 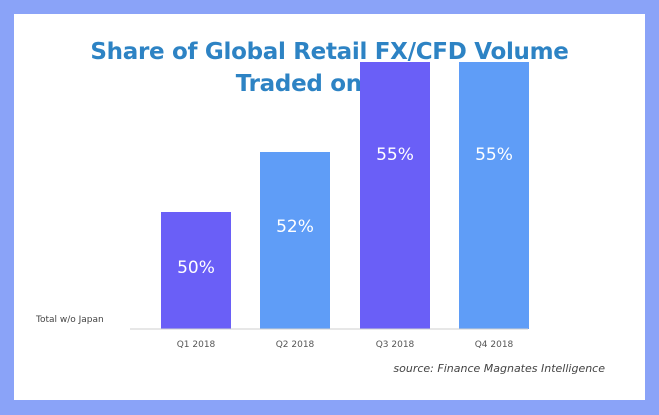 I want to click on x-tick-label: Q3 2018, so click(x=395, y=345).